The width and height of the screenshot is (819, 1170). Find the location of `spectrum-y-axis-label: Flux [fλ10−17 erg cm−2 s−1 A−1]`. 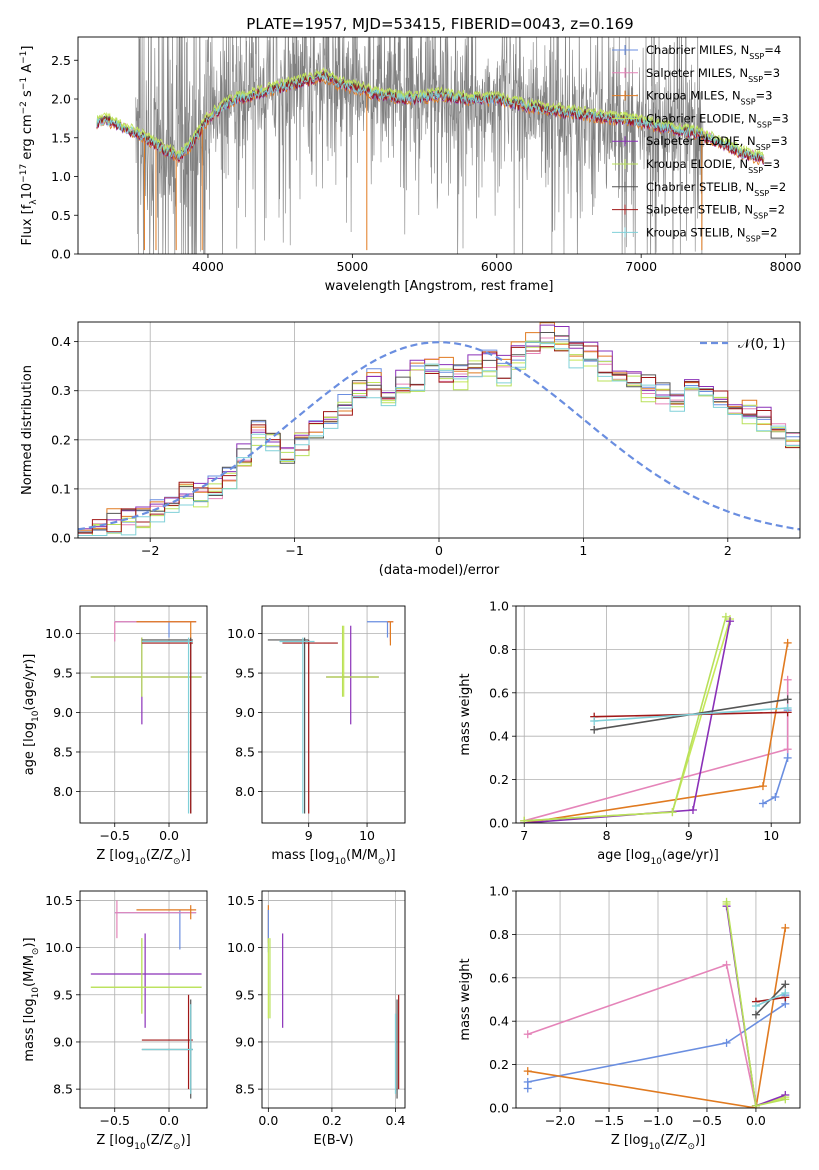

spectrum-y-axis-label: Flux [fλ10−17 erg cm−2 s−1 A−1] is located at coordinates (29, 146).